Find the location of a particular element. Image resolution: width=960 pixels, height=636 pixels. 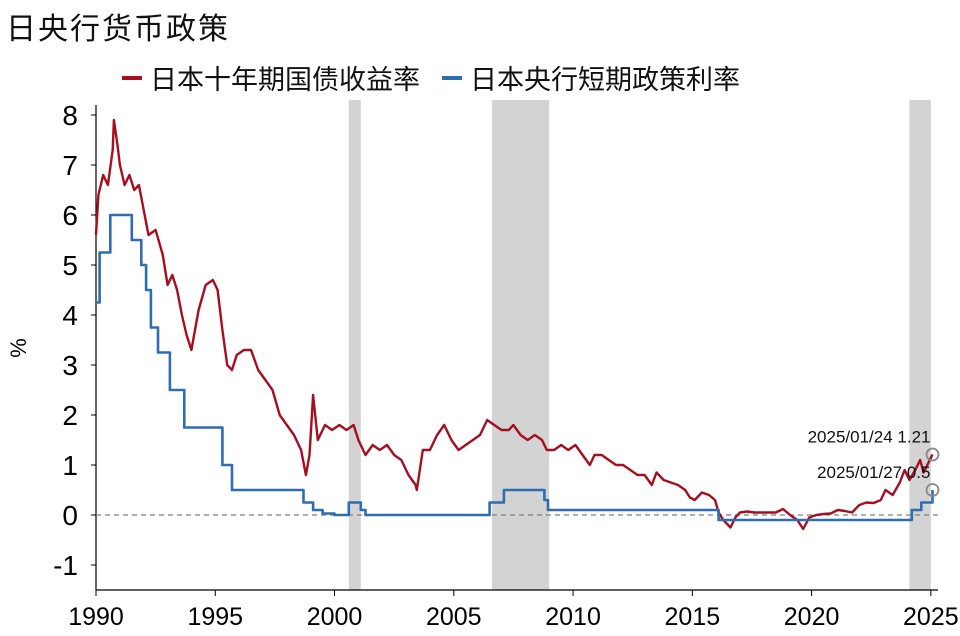

x-tick-label-7: 2025 is located at coordinates (931, 617).